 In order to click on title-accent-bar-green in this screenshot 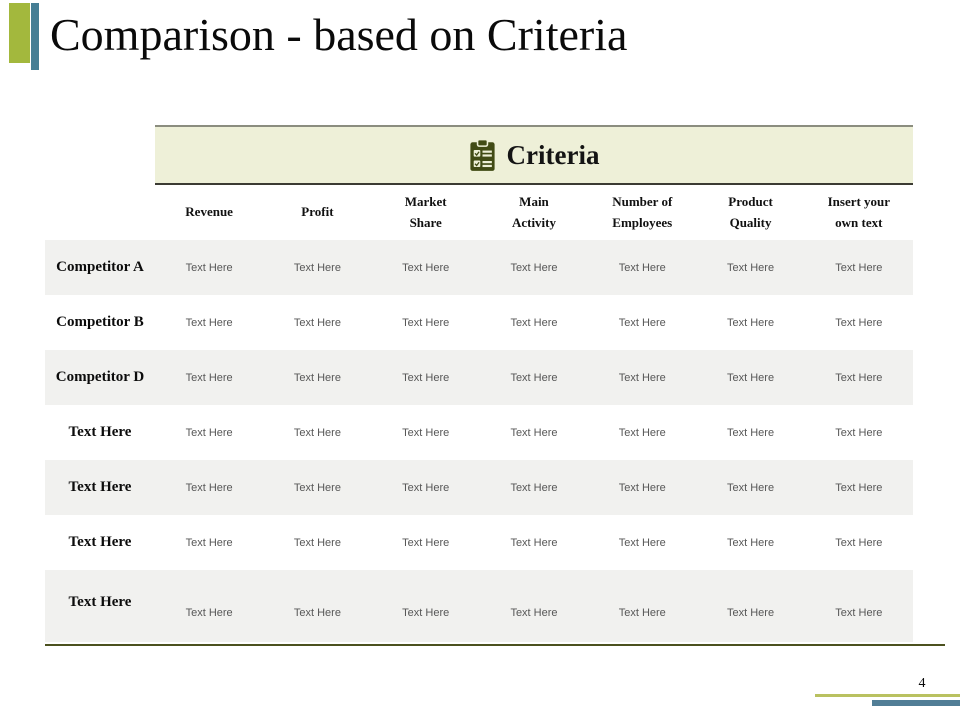, I will do `click(19, 33)`.